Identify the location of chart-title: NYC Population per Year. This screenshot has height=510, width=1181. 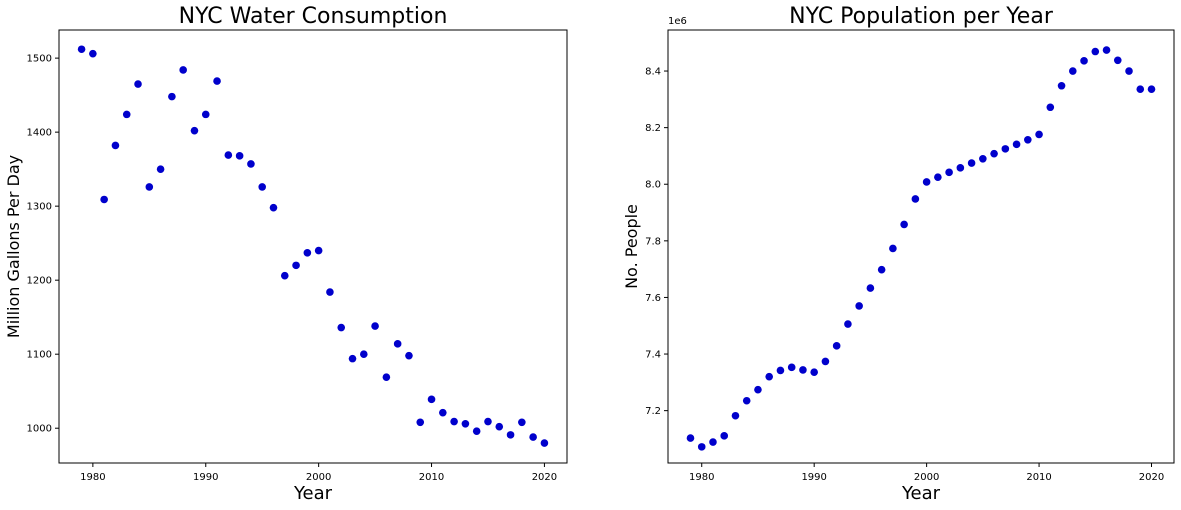
(921, 16).